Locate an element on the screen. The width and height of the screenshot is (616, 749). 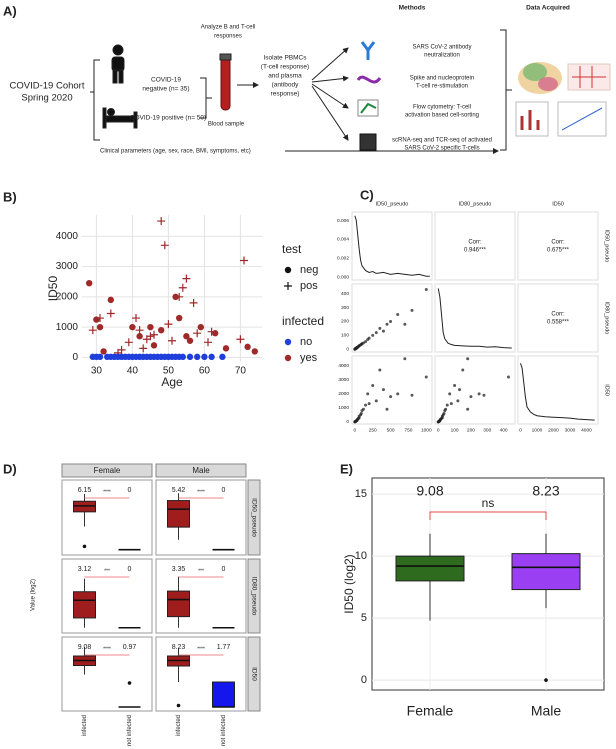
box is located at coordinates (178, 604).